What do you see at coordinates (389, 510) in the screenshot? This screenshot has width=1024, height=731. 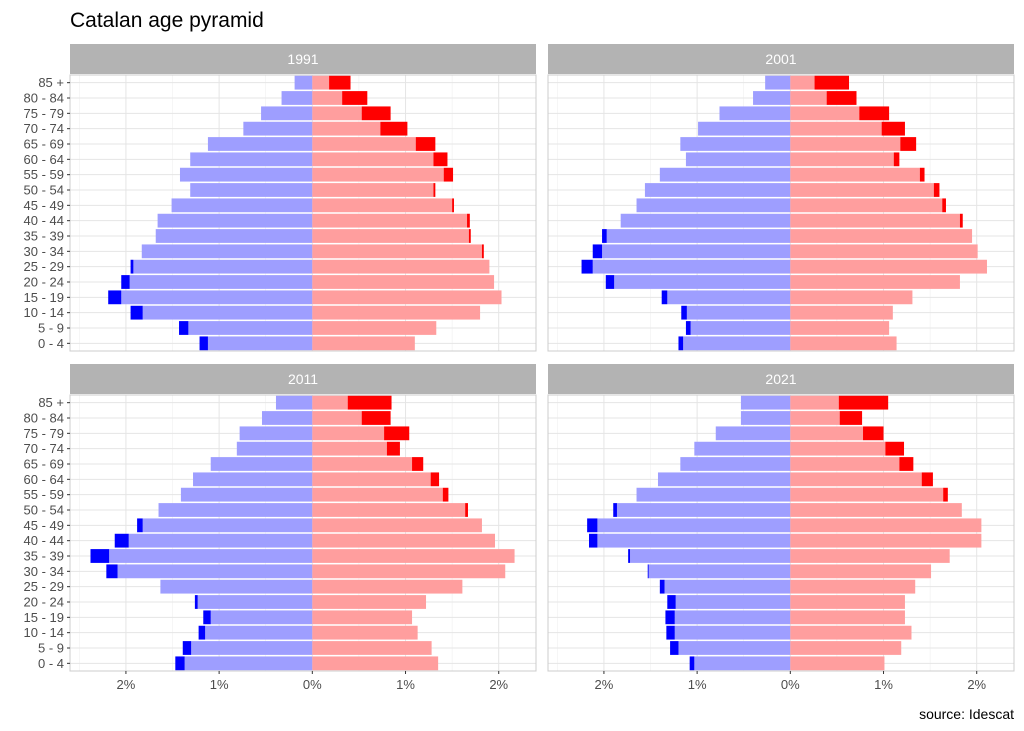 I see `bar-right-50 - 54` at bounding box center [389, 510].